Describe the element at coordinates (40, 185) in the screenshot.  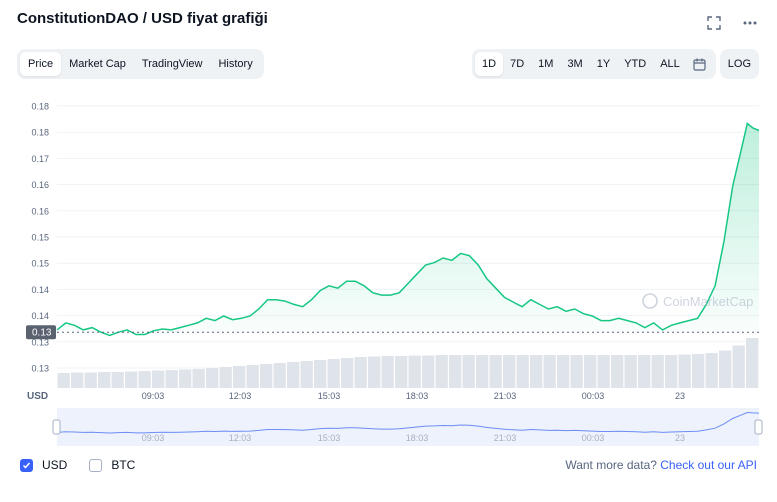
I see `y-tick-label: 0.16` at that location.